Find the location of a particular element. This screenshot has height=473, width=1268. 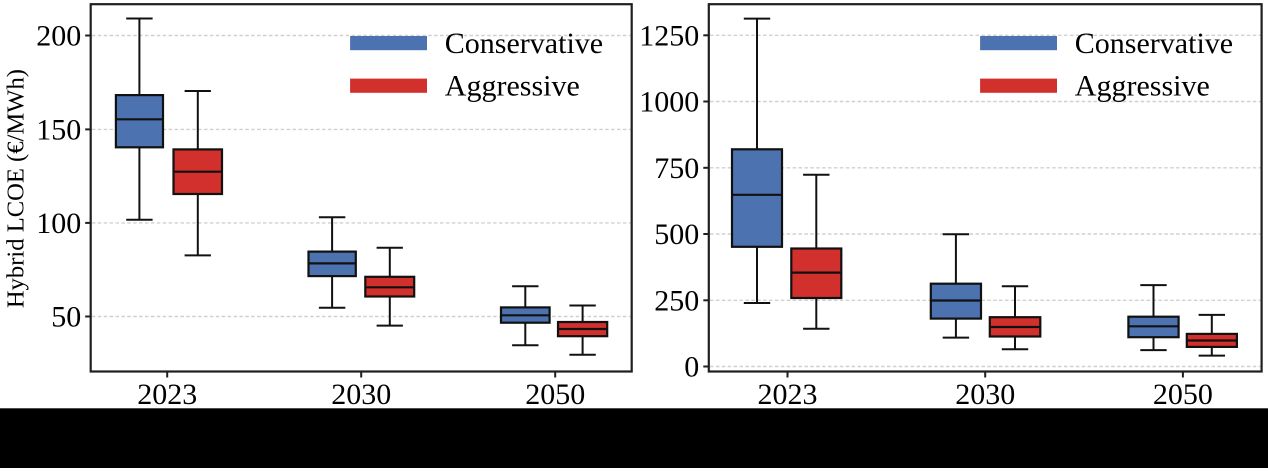

svg-text: 750 is located at coordinates (676, 168).